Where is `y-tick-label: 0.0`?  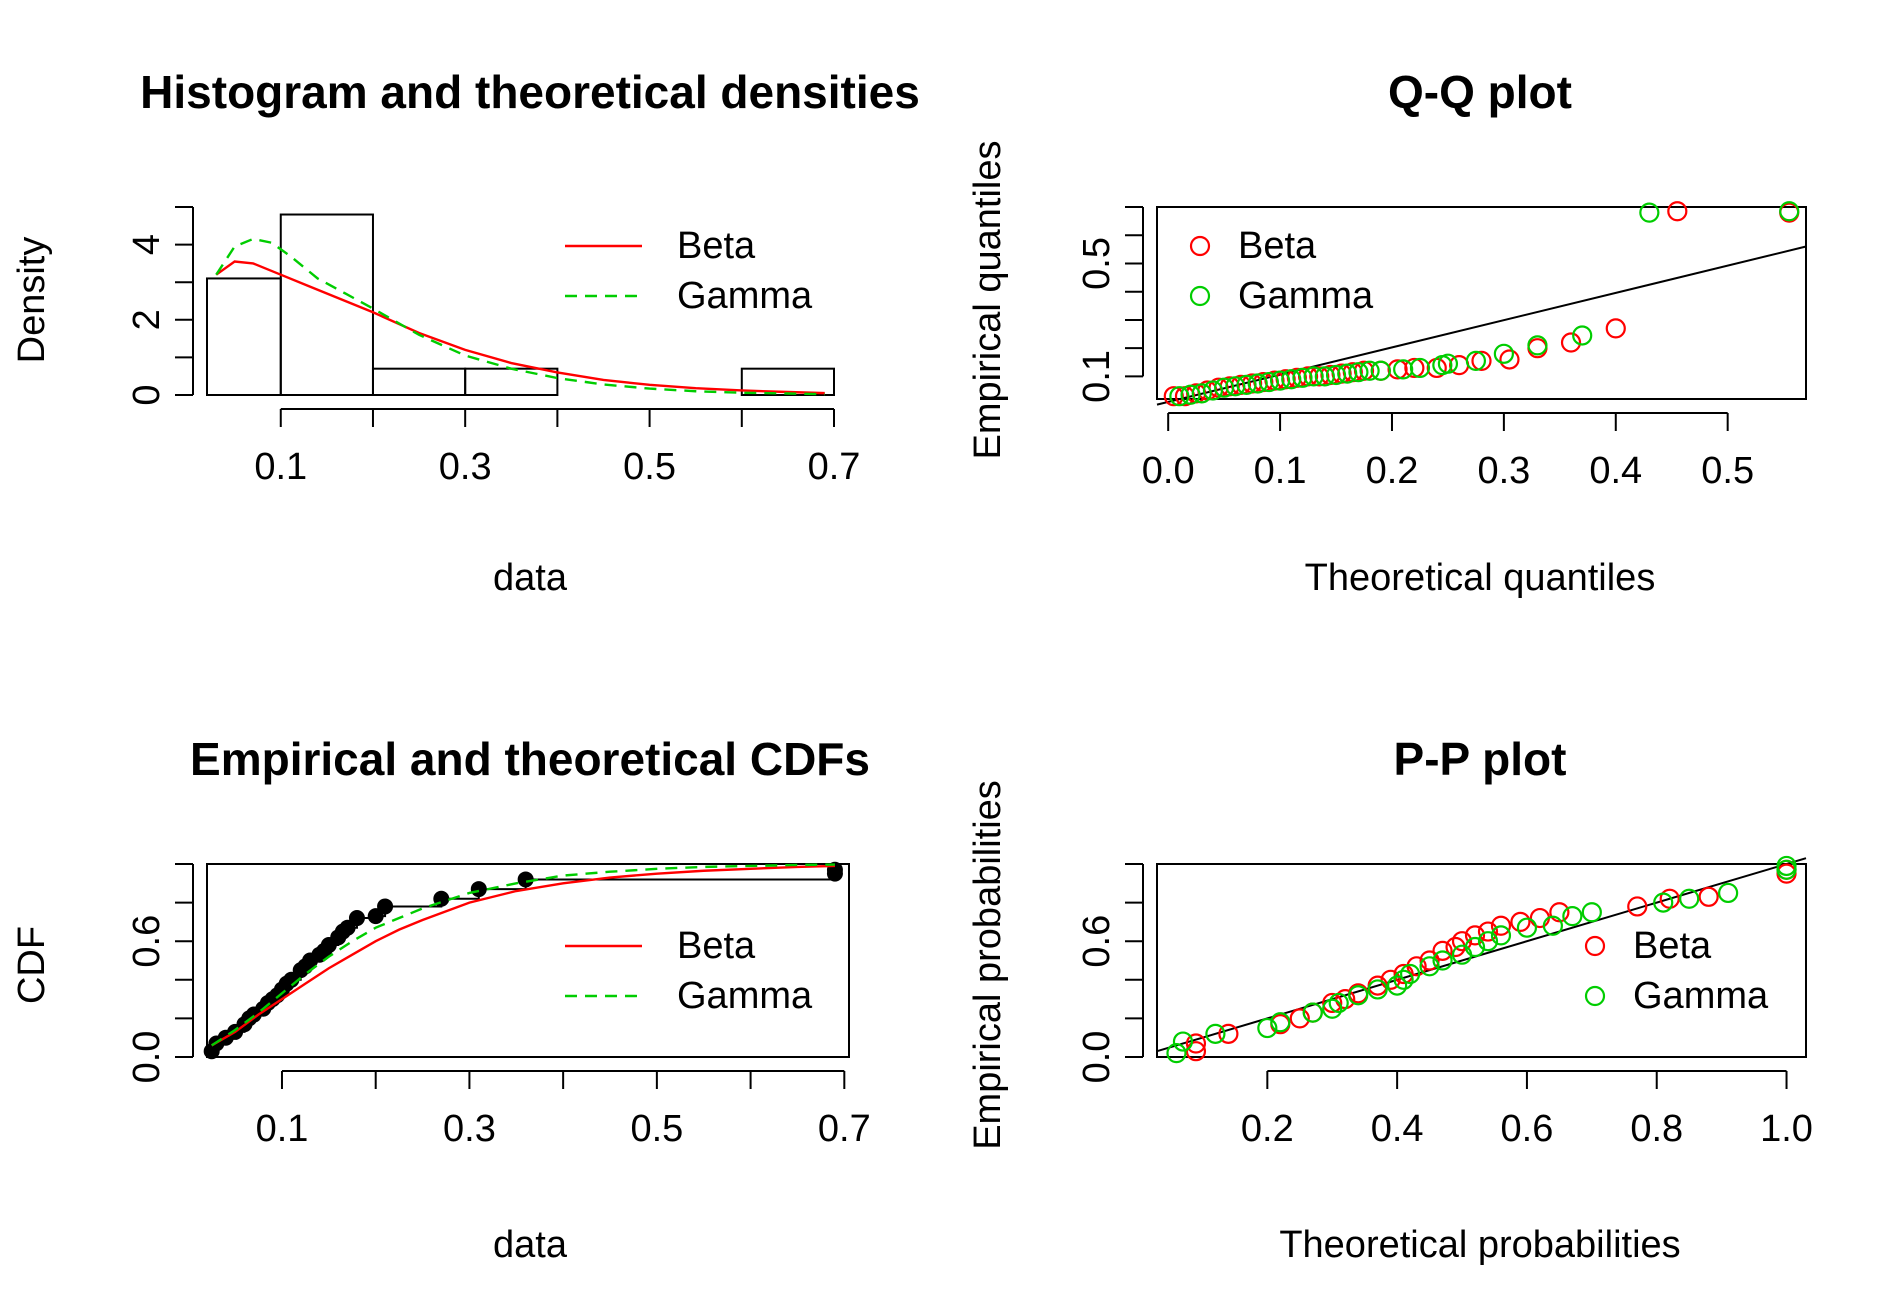 y-tick-label: 0.0 is located at coordinates (147, 1057).